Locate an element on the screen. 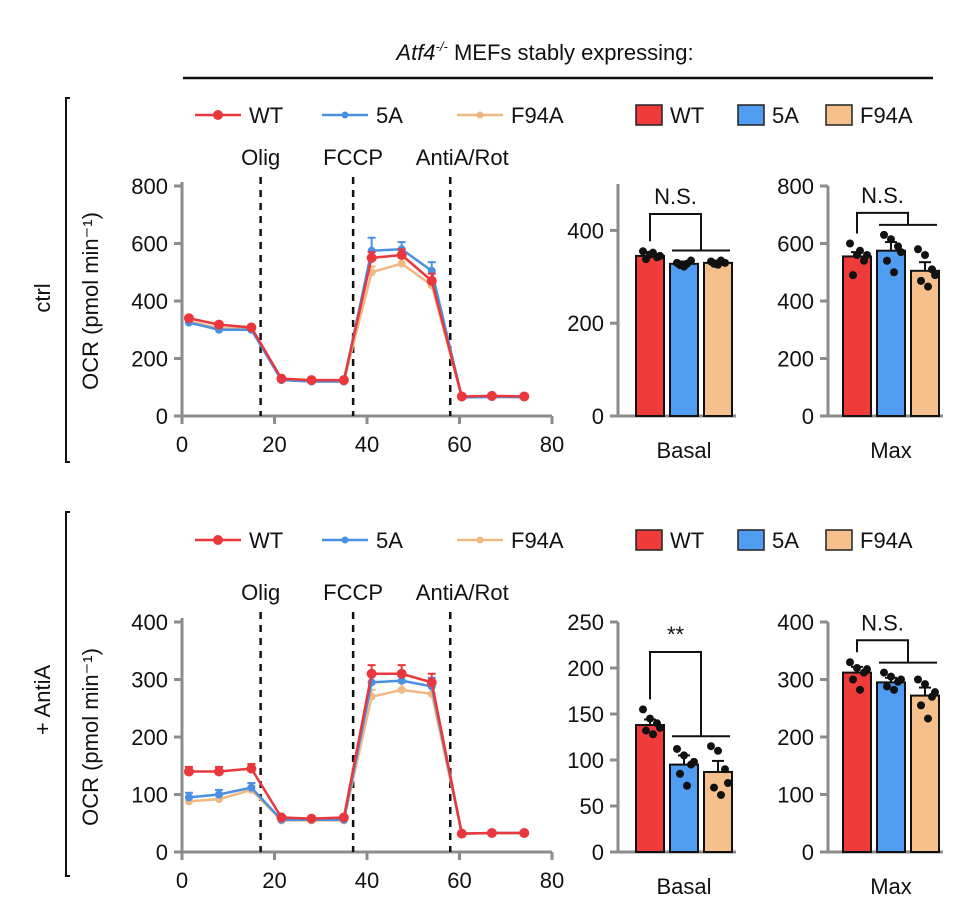 The height and width of the screenshot is (913, 959). bar-x-label: Basal is located at coordinates (683, 450).